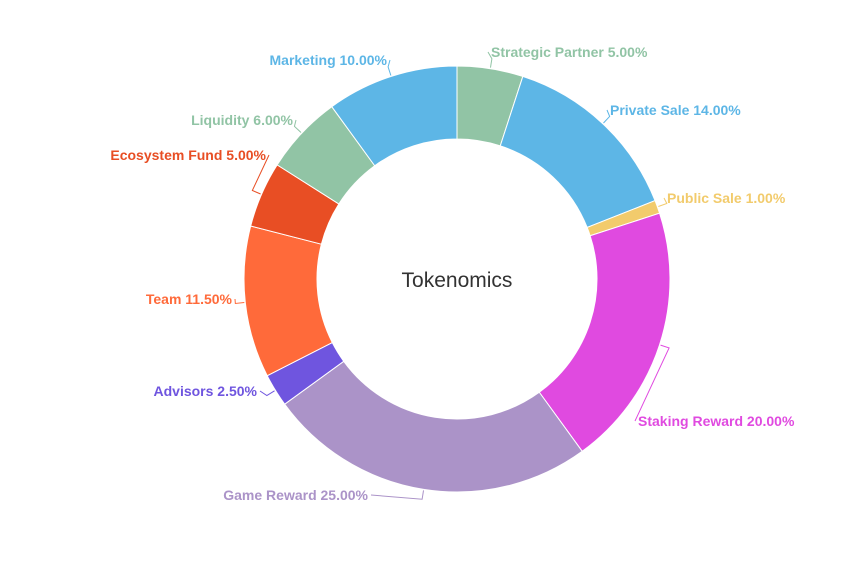 Image resolution: width=865 pixels, height=566 pixels. I want to click on slice-label-staking-reward: Staking Reward 20.00%, so click(716, 421).